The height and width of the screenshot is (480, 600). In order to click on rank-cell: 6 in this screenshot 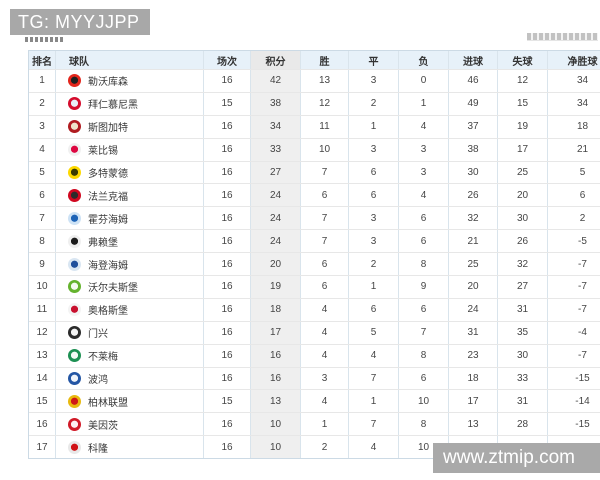, I will do `click(42, 195)`.